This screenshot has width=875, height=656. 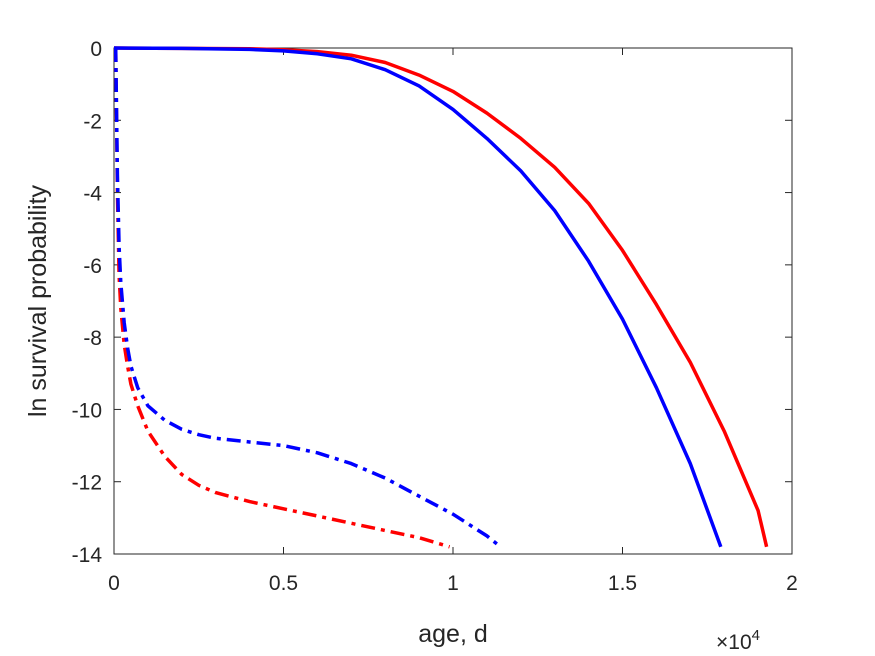 What do you see at coordinates (792, 583) in the screenshot?
I see `x-tick-label: 2` at bounding box center [792, 583].